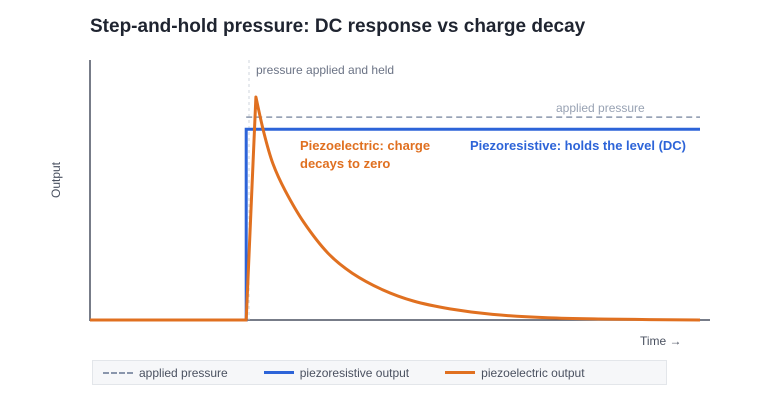 The image size is (760, 400). What do you see at coordinates (533, 372) in the screenshot?
I see `legend-label-piezoelectric: piezoelectric output` at bounding box center [533, 372].